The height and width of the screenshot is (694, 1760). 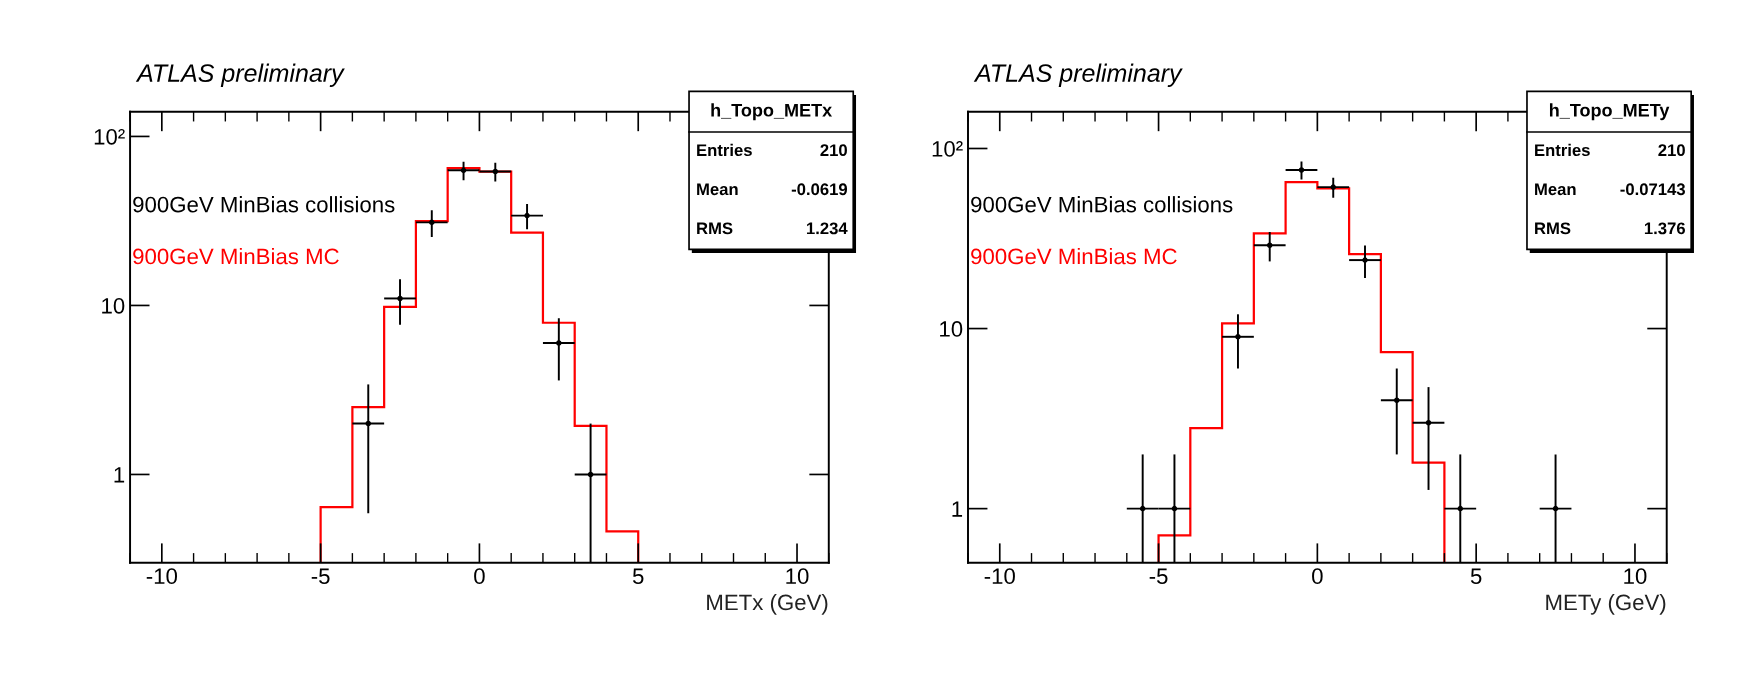 I want to click on annotation: 1.376, so click(x=1664, y=228).